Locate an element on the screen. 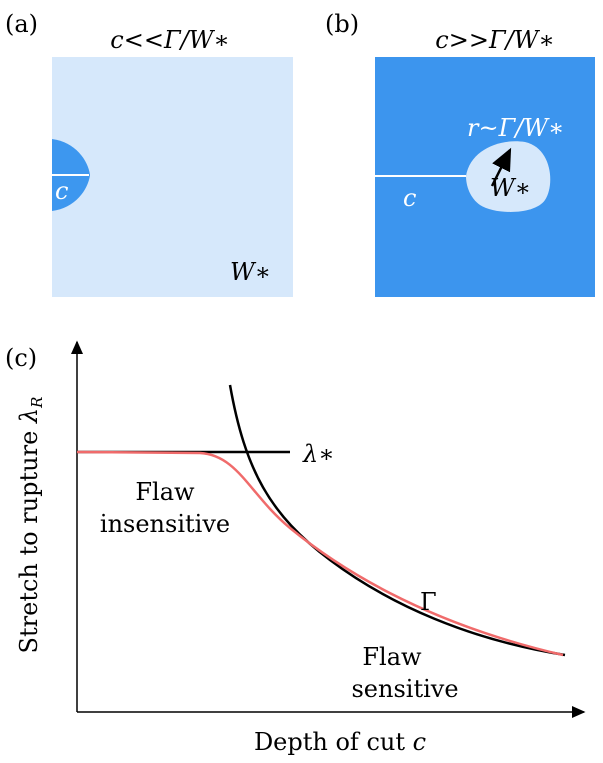 Image resolution: width=603 pixels, height=763 pixels. y-axis-label: Stretch to rupture λR is located at coordinates (30, 525).